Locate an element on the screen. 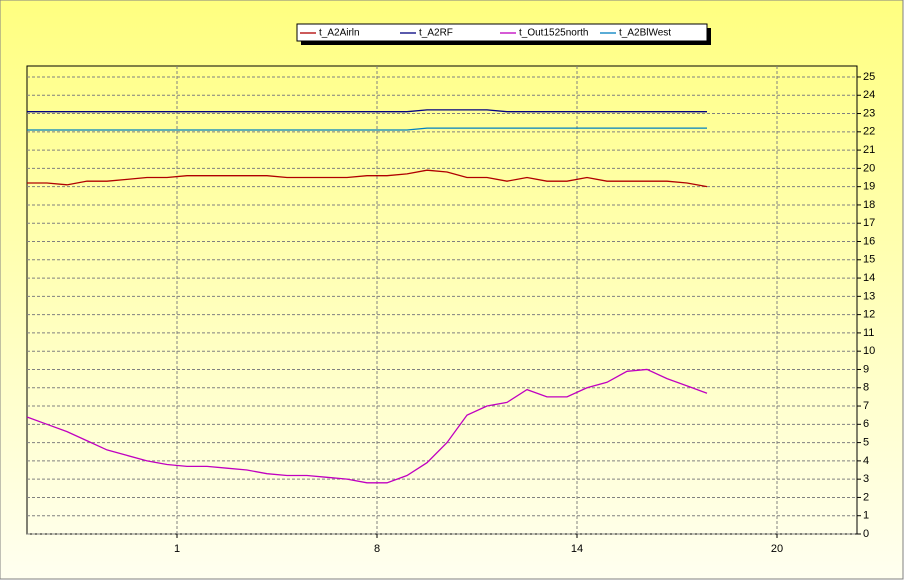  y-tick-label: 22 is located at coordinates (869, 132).